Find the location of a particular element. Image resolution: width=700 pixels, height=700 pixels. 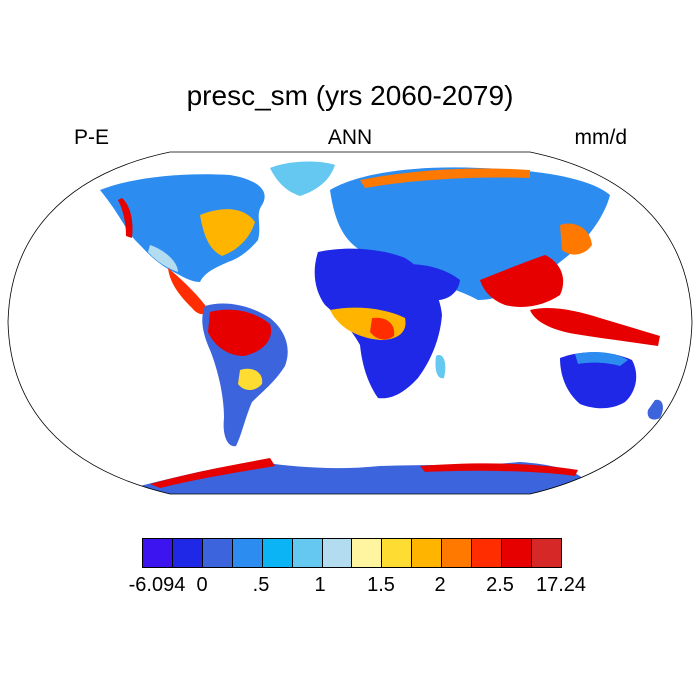

subtitle-left: P-E is located at coordinates (92, 137).